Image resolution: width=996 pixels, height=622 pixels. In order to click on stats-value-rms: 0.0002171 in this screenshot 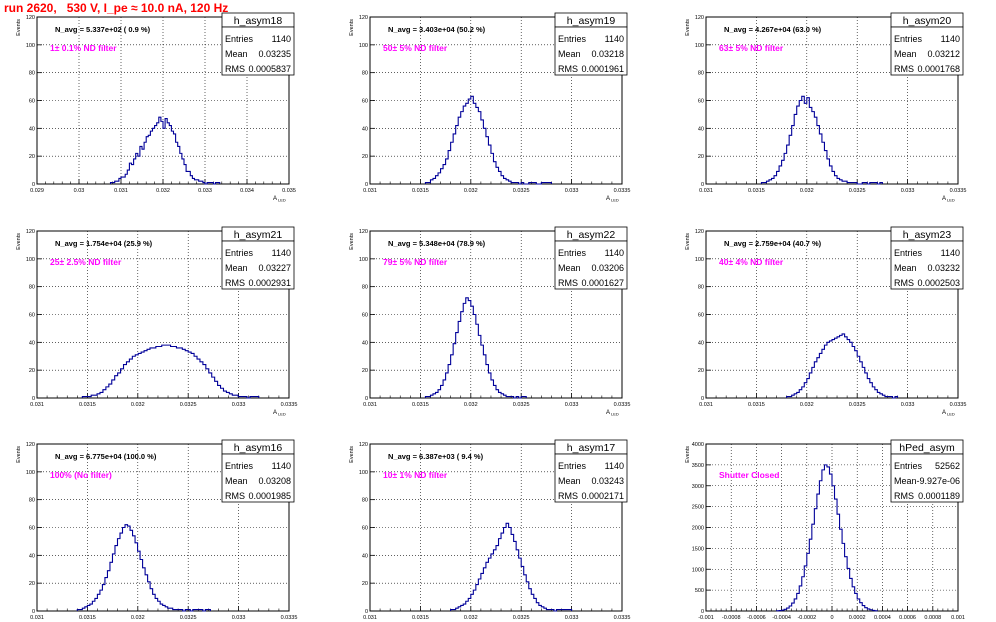, I will do `click(602, 496)`.